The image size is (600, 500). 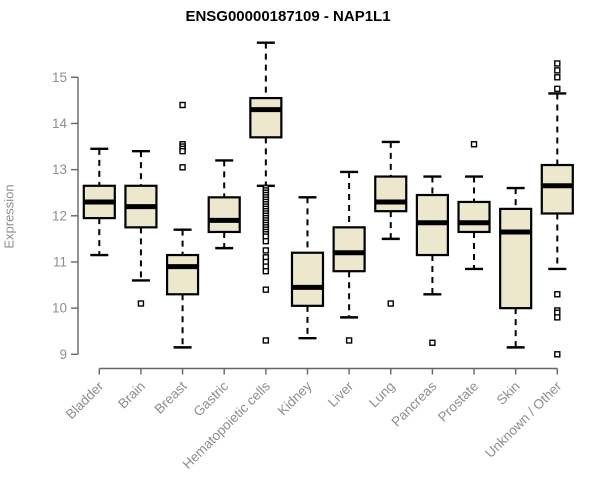 I want to click on y-axis-tick-label: 12, so click(x=59, y=215).